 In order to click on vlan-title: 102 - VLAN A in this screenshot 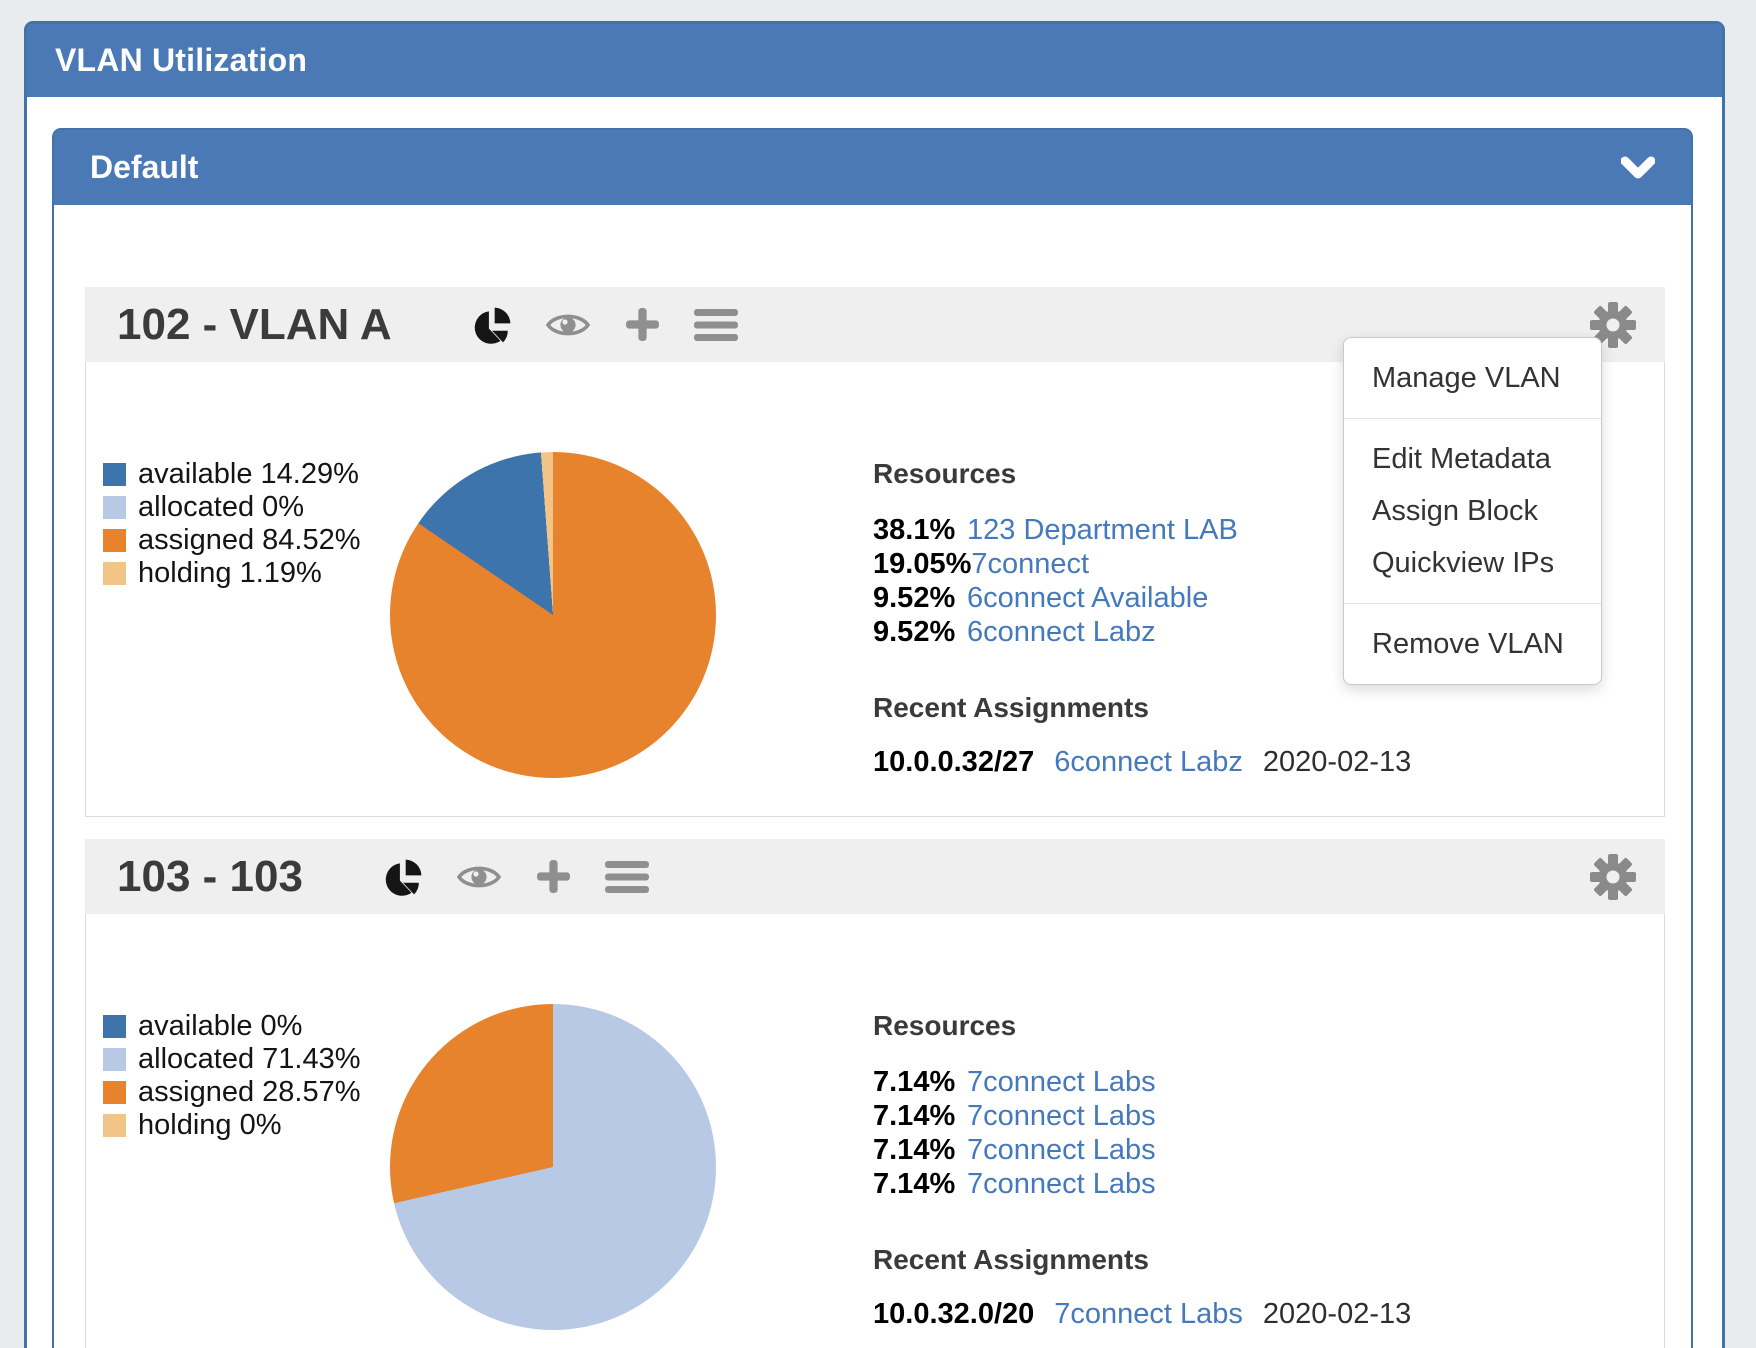, I will do `click(254, 324)`.